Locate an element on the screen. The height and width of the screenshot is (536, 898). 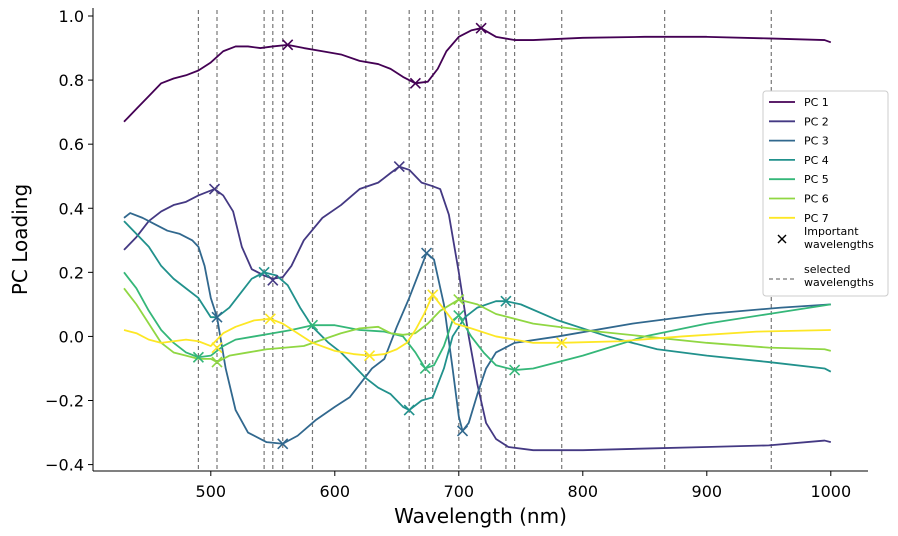
legend-item-pc6: PC 6 is located at coordinates (799, 199).